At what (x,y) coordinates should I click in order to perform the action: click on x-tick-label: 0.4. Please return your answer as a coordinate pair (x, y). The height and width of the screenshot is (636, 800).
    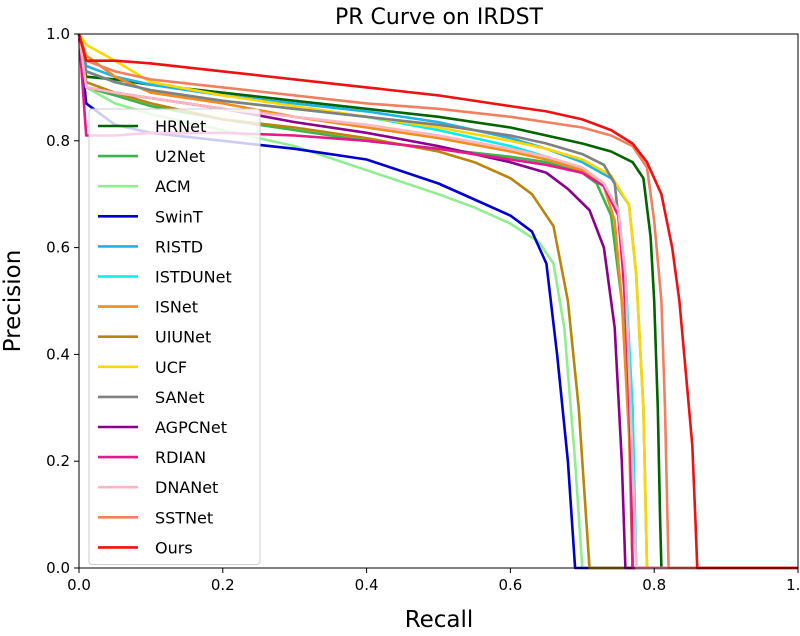
    Looking at the image, I should click on (367, 585).